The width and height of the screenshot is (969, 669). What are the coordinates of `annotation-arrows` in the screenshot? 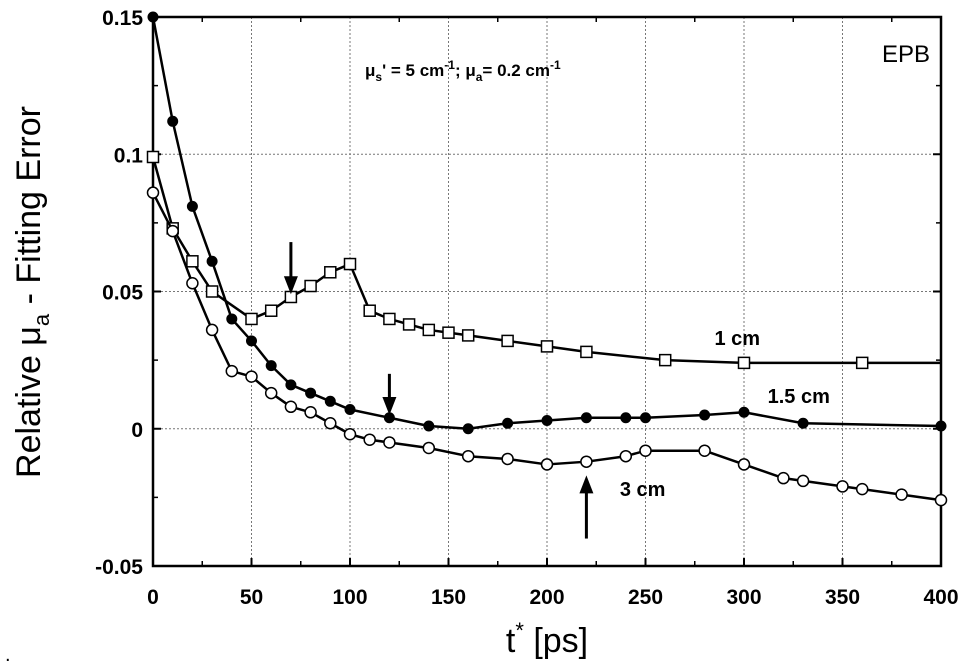 It's located at (438, 390).